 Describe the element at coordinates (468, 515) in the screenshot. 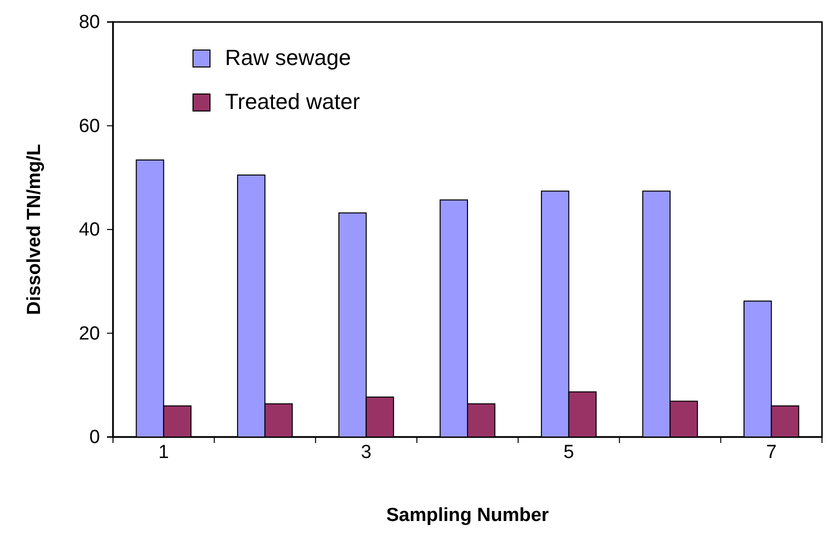

I see `x-axis-title: Sampling Number` at that location.